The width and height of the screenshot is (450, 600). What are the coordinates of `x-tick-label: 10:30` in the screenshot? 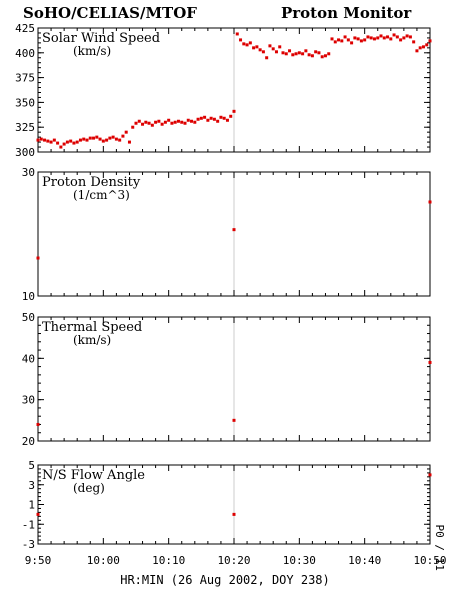 It's located at (299, 560).